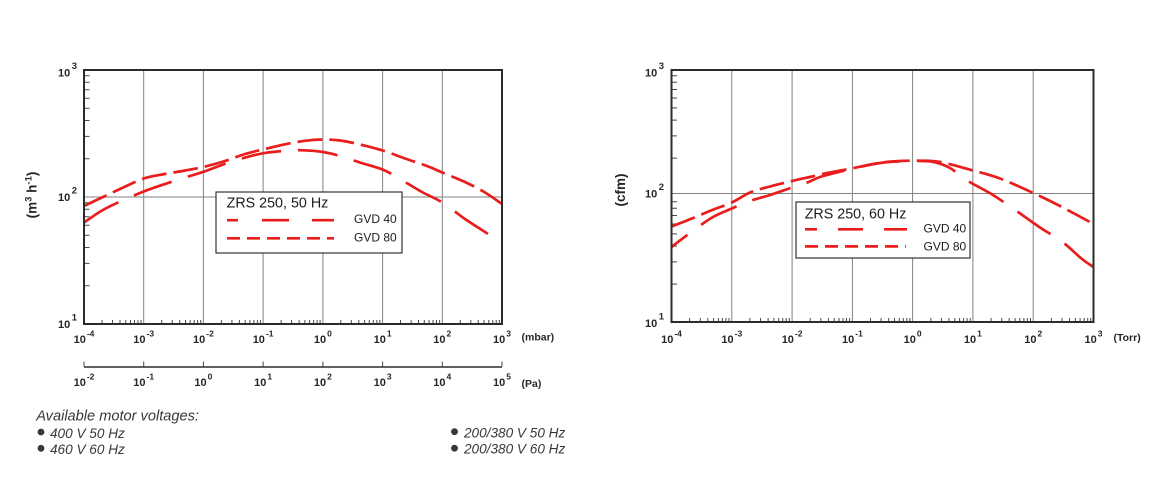  I want to click on svg-text: (Pa), so click(532, 384).